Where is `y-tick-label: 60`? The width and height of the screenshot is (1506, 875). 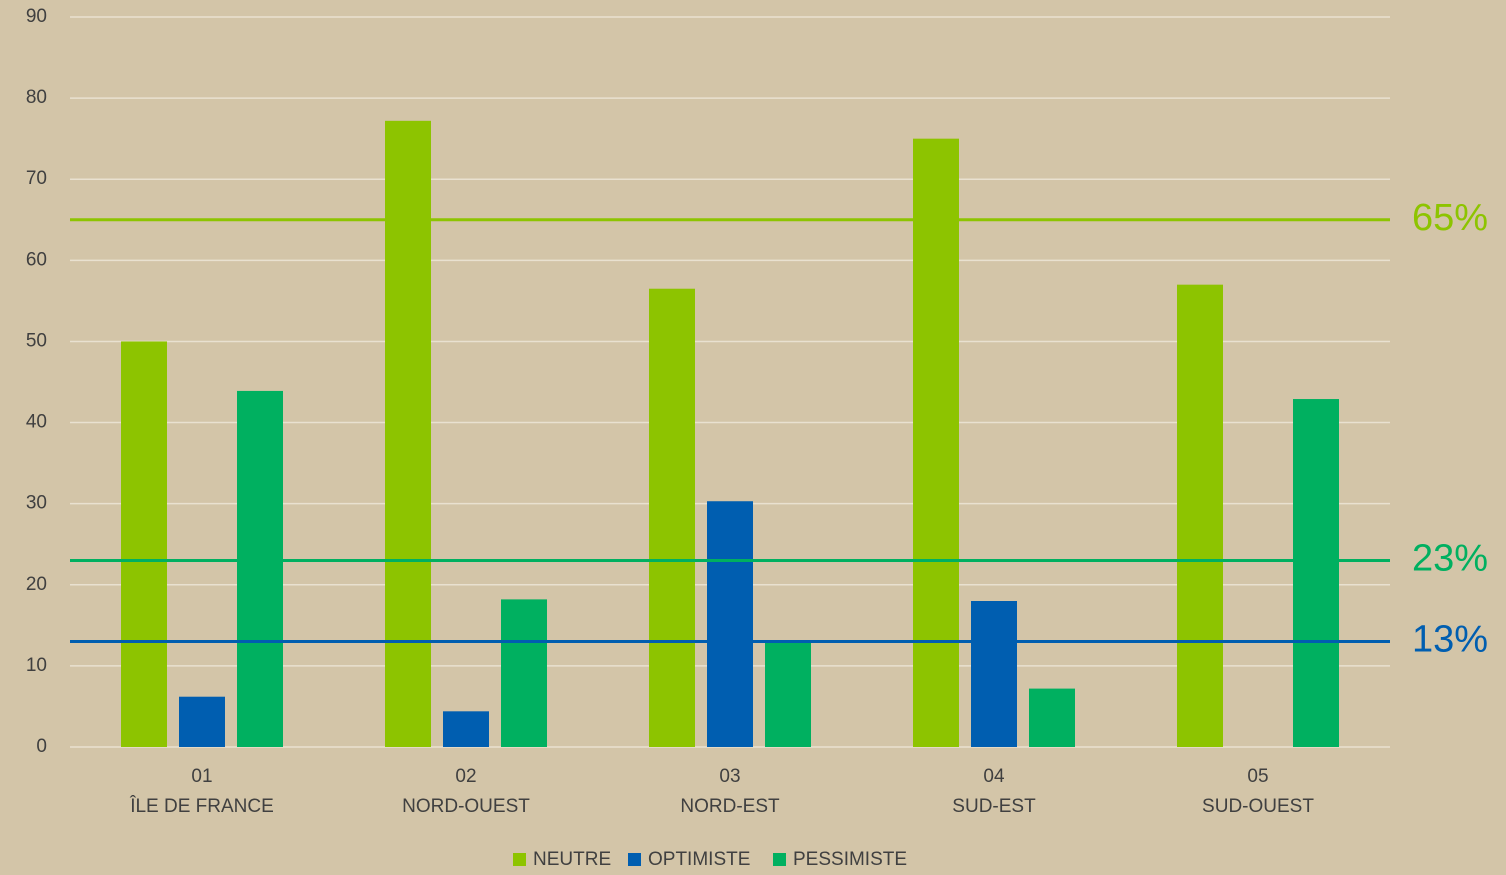
y-tick-label: 60 is located at coordinates (36, 259).